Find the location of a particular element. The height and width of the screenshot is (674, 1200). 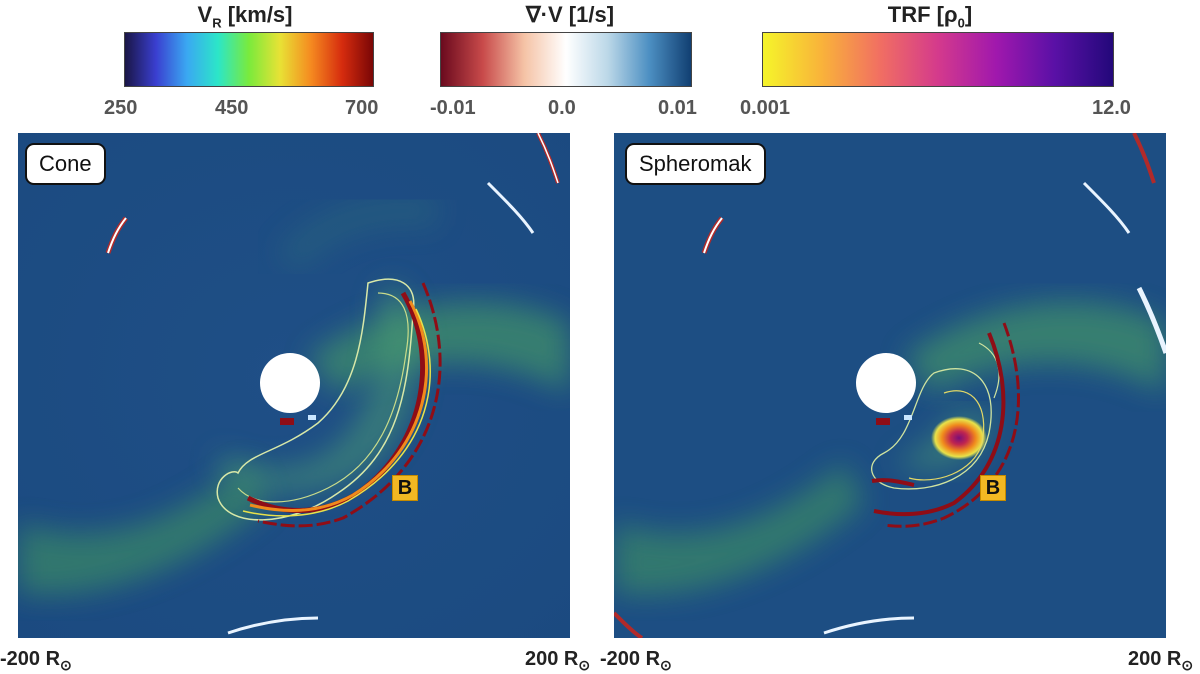

spheromak-marker-b: B is located at coordinates (993, 488).